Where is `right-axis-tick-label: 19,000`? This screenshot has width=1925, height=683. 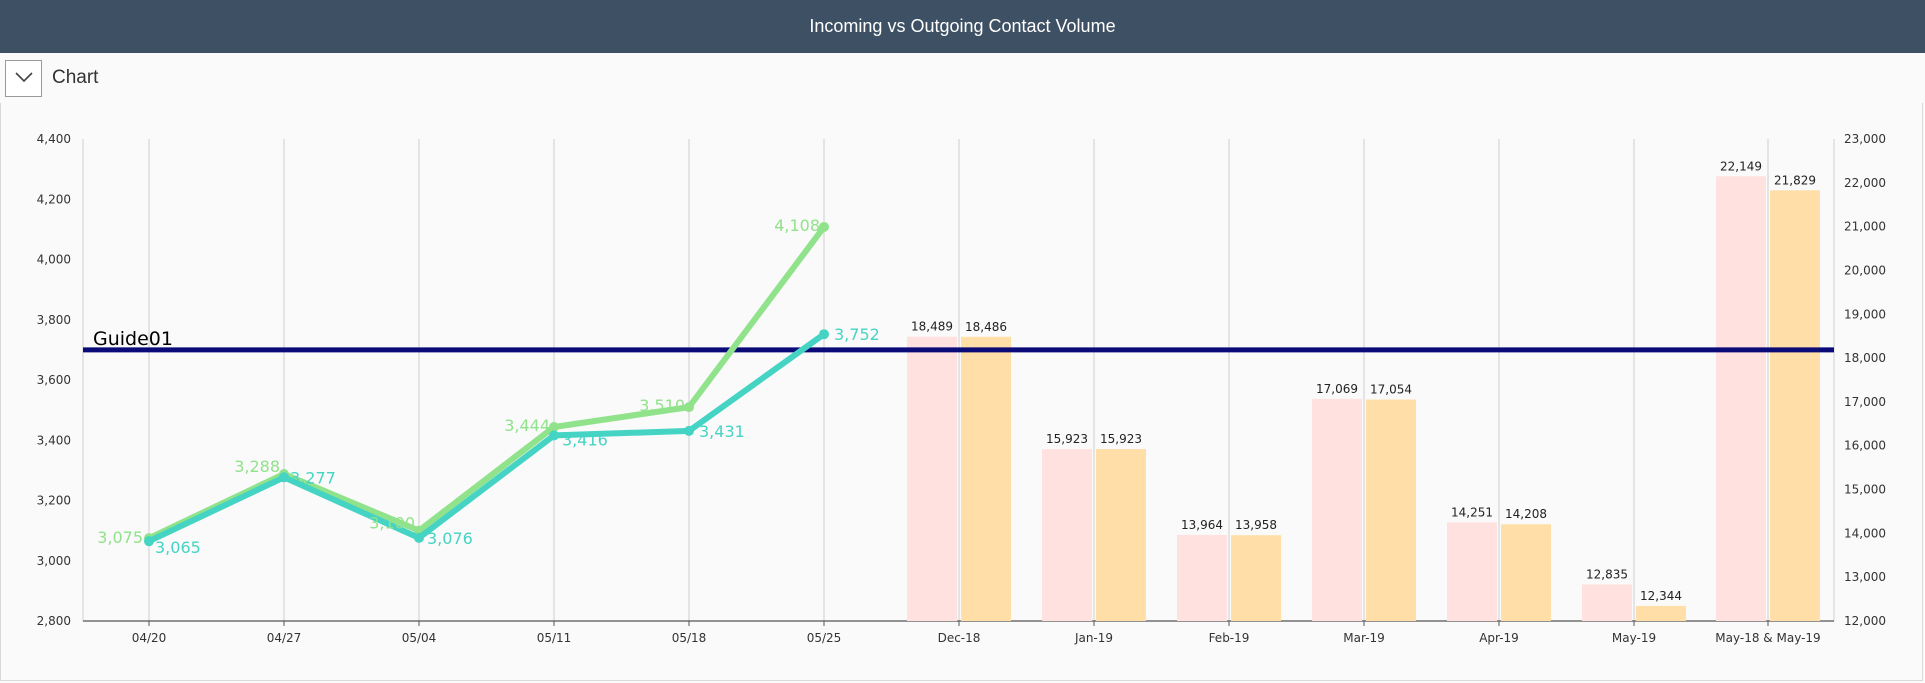 right-axis-tick-label: 19,000 is located at coordinates (1865, 314).